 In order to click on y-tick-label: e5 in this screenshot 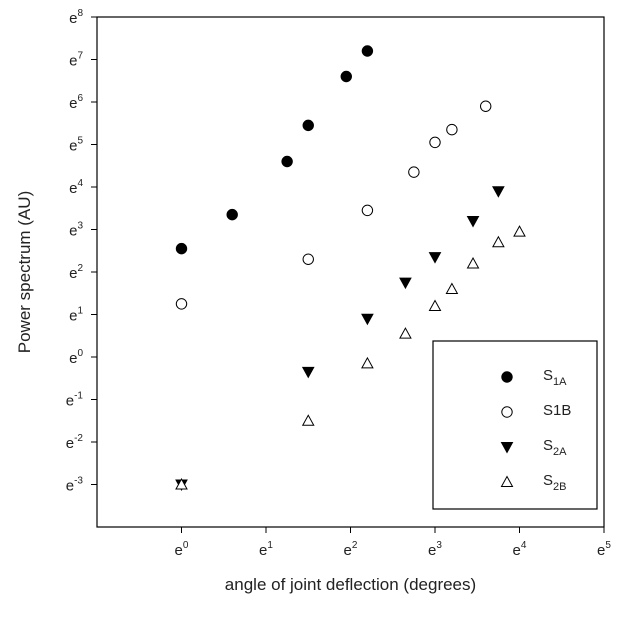, I will do `click(76, 145)`.